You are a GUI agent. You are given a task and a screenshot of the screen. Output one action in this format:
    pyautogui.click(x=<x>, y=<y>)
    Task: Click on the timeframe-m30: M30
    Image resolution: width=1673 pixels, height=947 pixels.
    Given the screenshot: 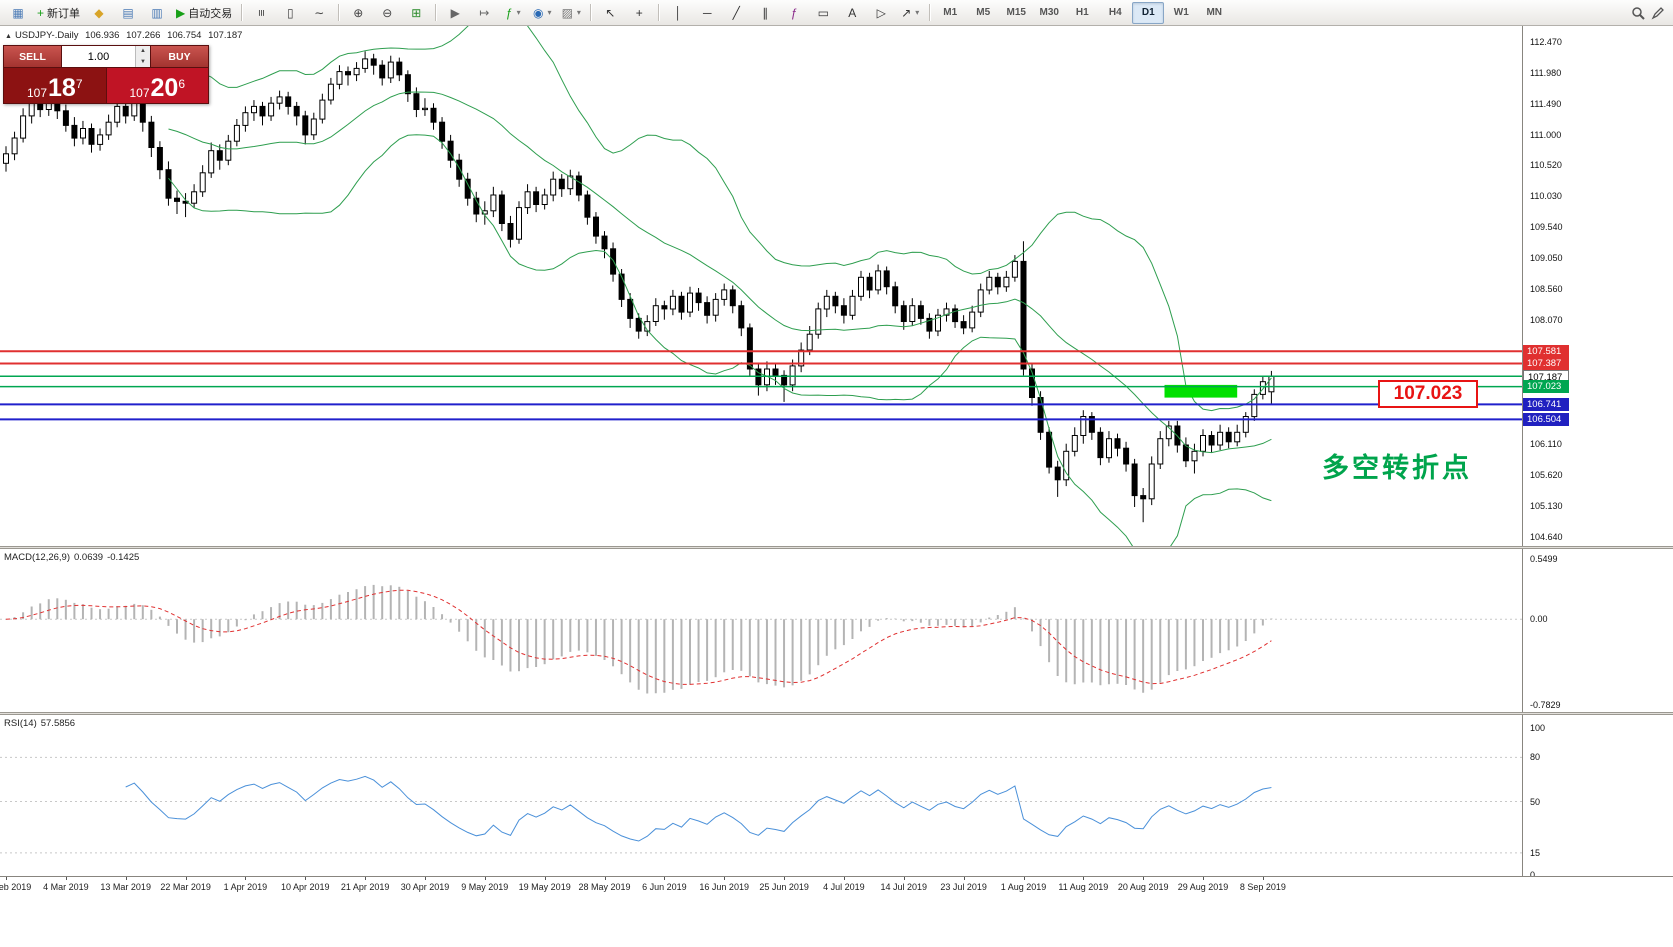 What is the action you would take?
    pyautogui.click(x=1049, y=12)
    